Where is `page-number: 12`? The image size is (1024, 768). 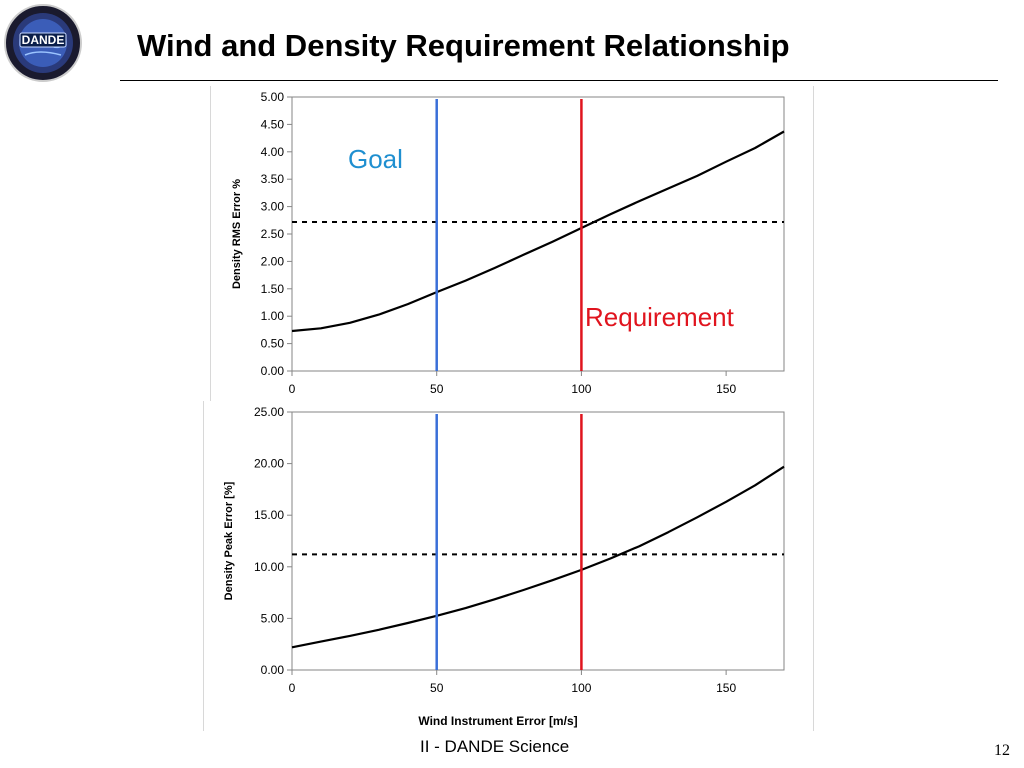 page-number: 12 is located at coordinates (1002, 750).